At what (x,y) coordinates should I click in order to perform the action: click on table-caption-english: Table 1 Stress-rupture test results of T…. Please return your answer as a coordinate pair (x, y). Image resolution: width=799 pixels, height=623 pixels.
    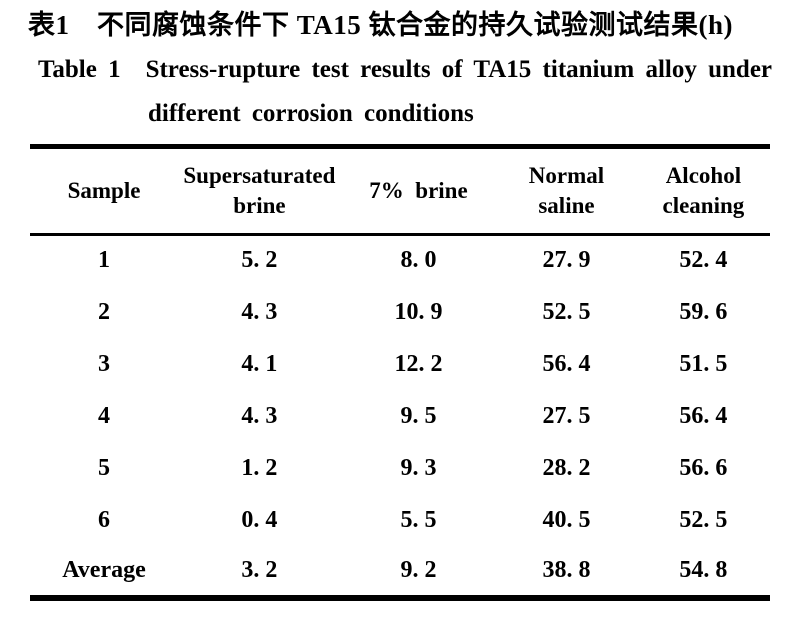
    Looking at the image, I should click on (399, 92).